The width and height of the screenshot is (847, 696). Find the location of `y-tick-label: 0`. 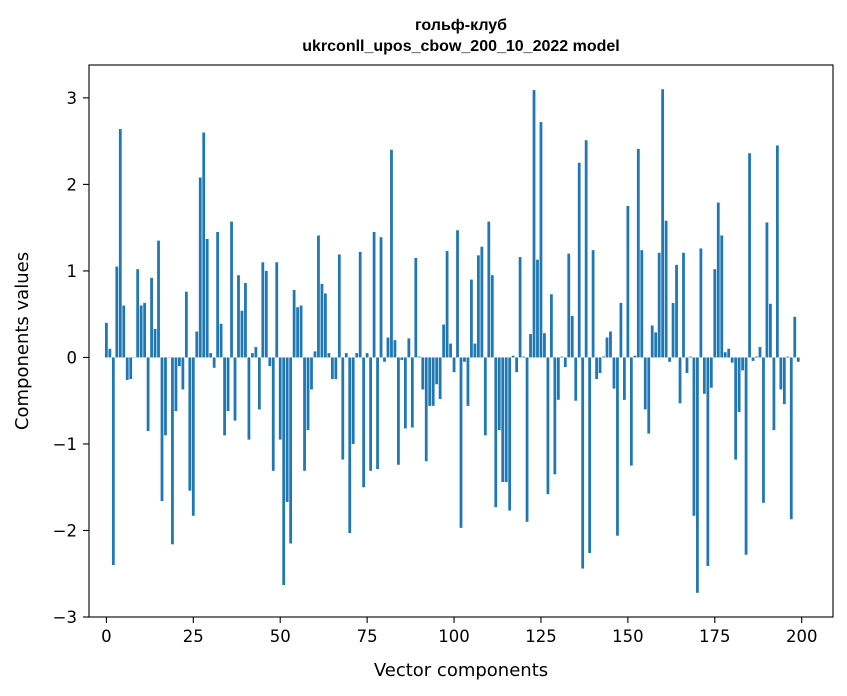

y-tick-label: 0 is located at coordinates (72, 357).